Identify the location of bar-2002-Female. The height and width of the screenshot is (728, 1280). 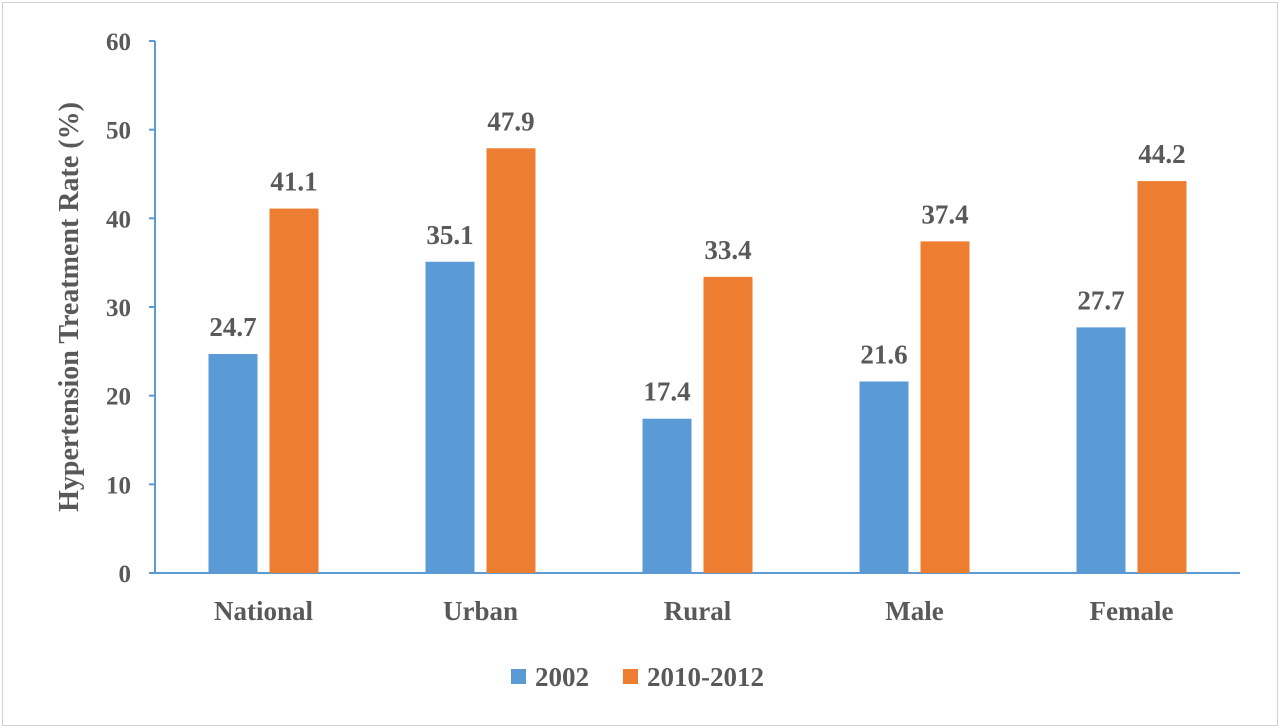
(1101, 450).